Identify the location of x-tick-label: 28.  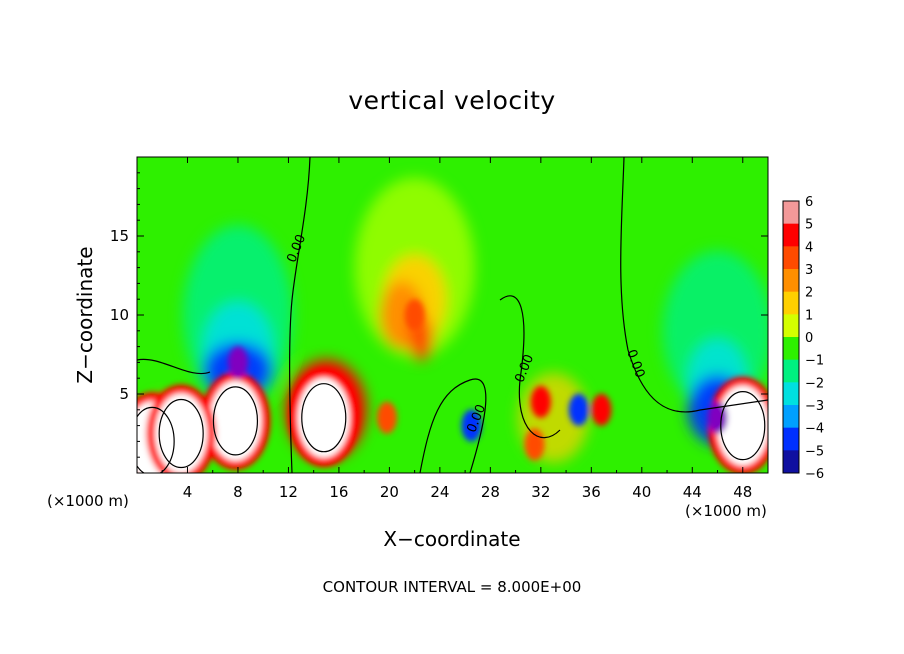
(490, 492).